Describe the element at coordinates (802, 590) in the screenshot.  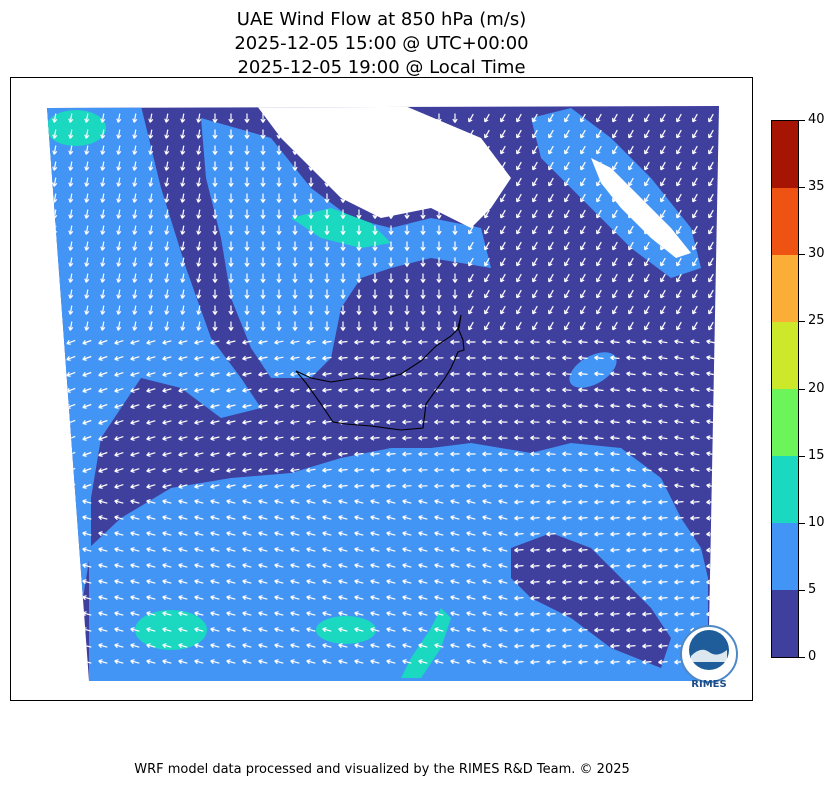
I see `colorbar-tick-mark` at that location.